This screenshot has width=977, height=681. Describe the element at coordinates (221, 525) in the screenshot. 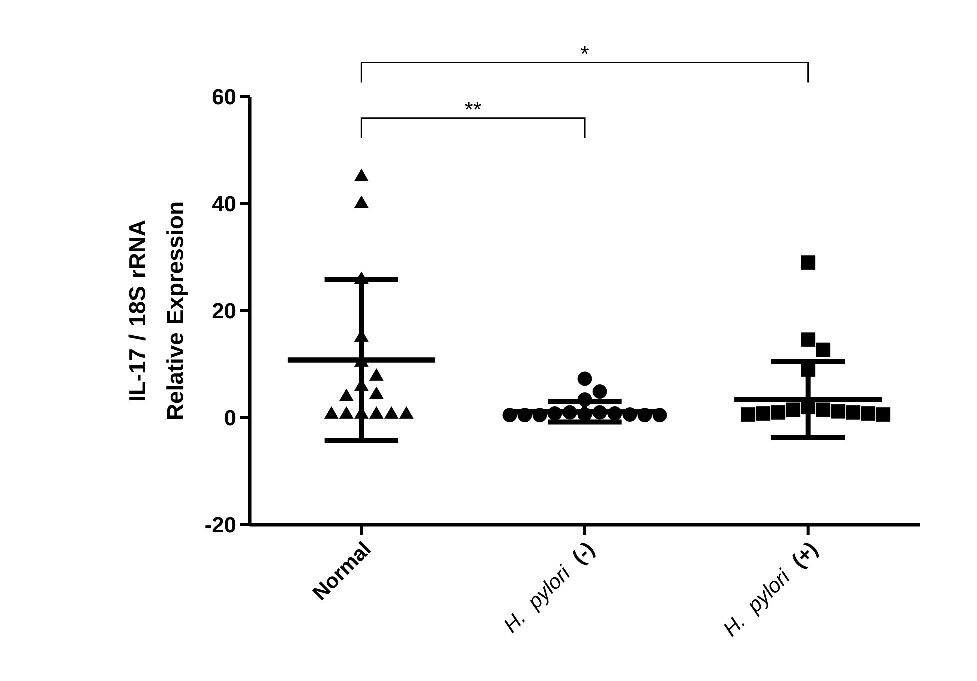

I see `y-tick-label: -20` at that location.